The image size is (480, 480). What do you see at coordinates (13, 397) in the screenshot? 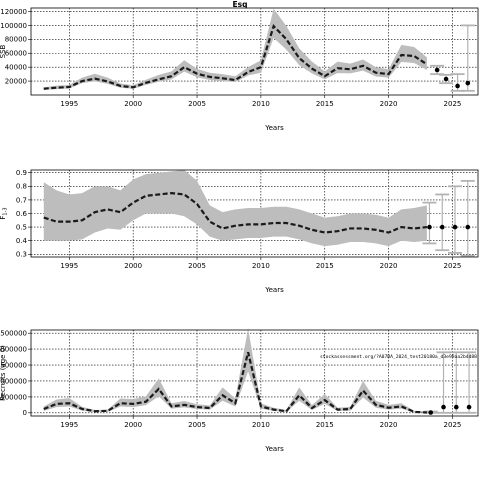
I see `y-tick-label: 500000` at bounding box center [13, 397].